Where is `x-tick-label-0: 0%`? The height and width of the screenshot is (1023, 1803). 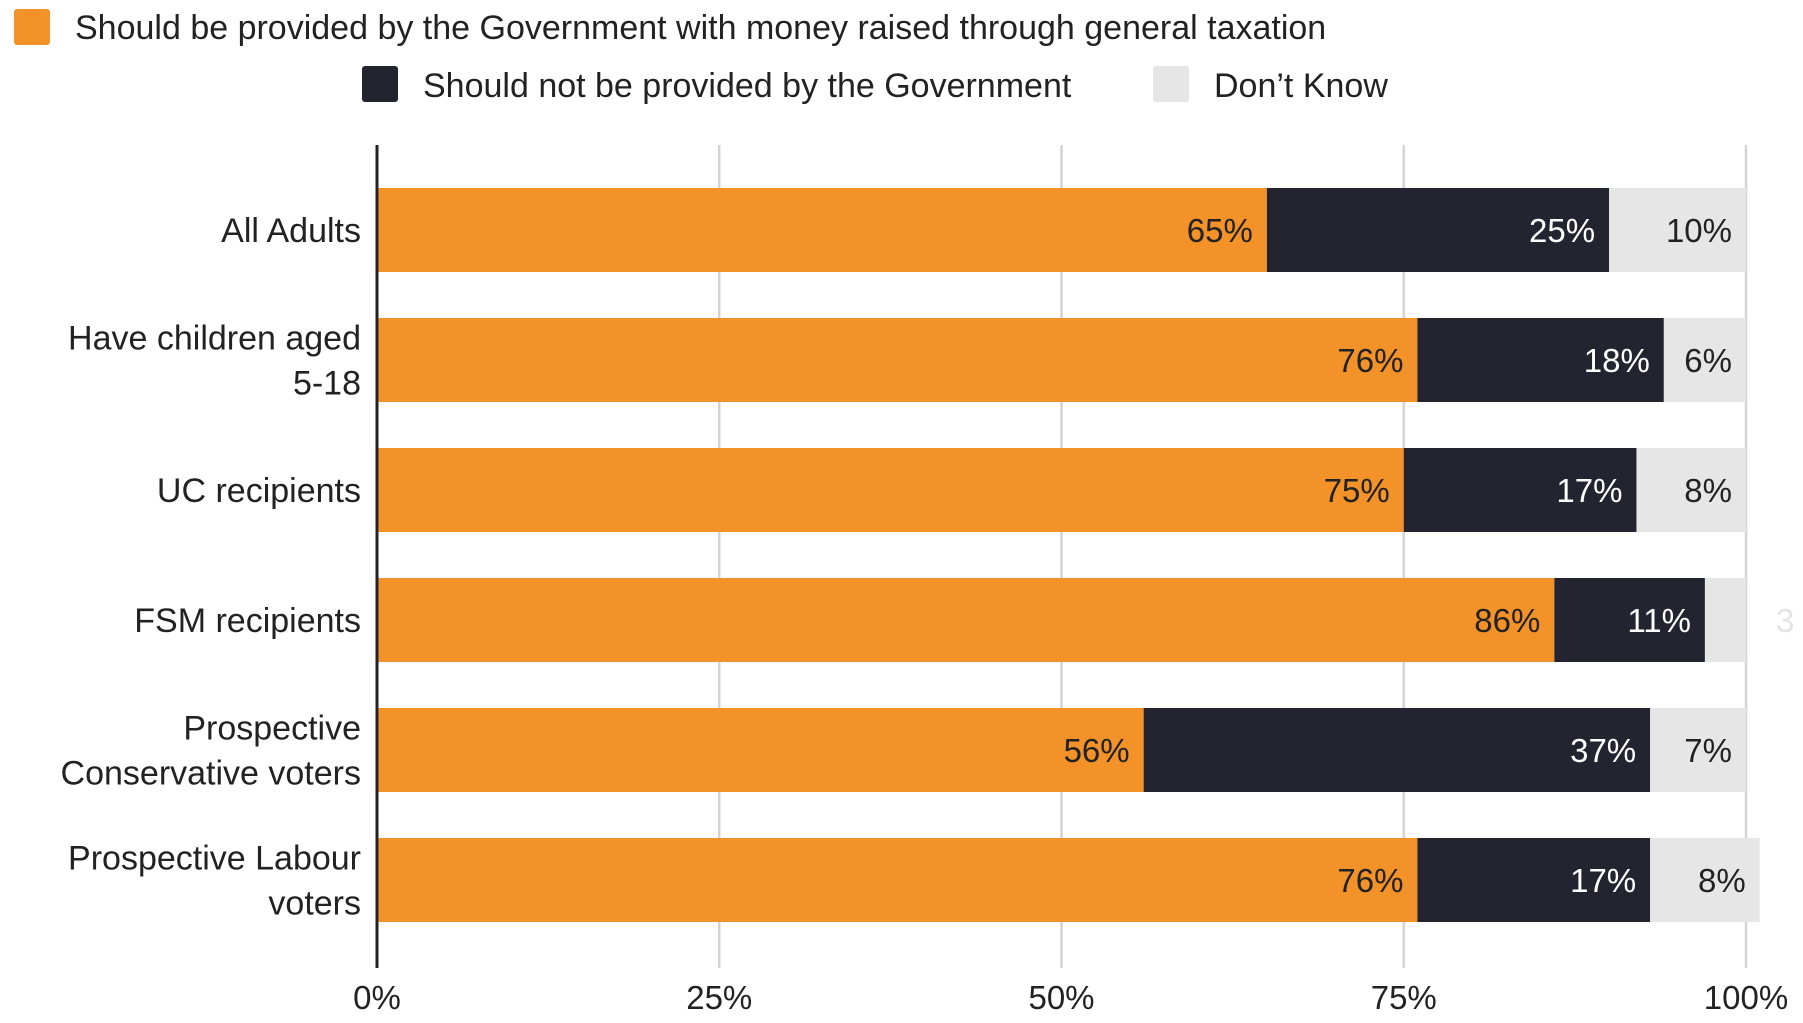
x-tick-label-0: 0% is located at coordinates (377, 997).